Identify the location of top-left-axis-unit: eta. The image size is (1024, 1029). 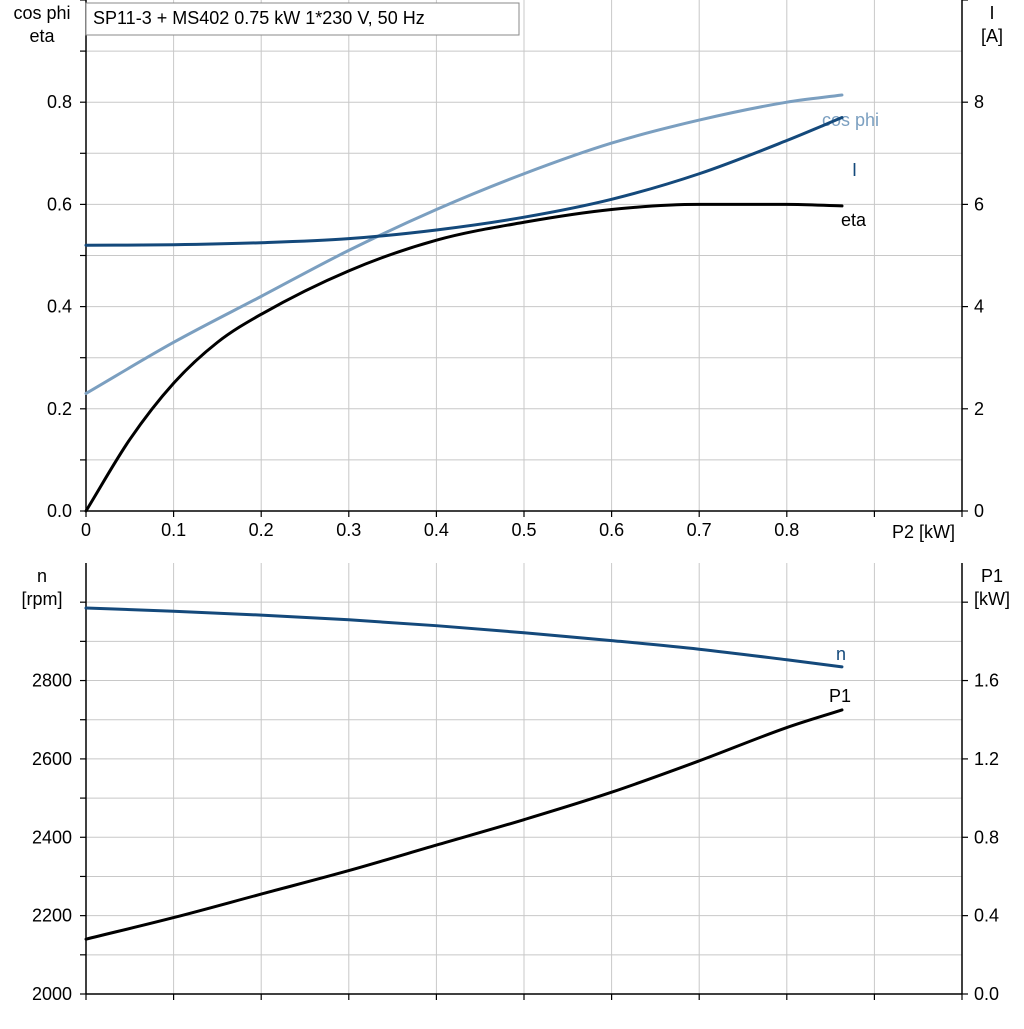
(42, 36).